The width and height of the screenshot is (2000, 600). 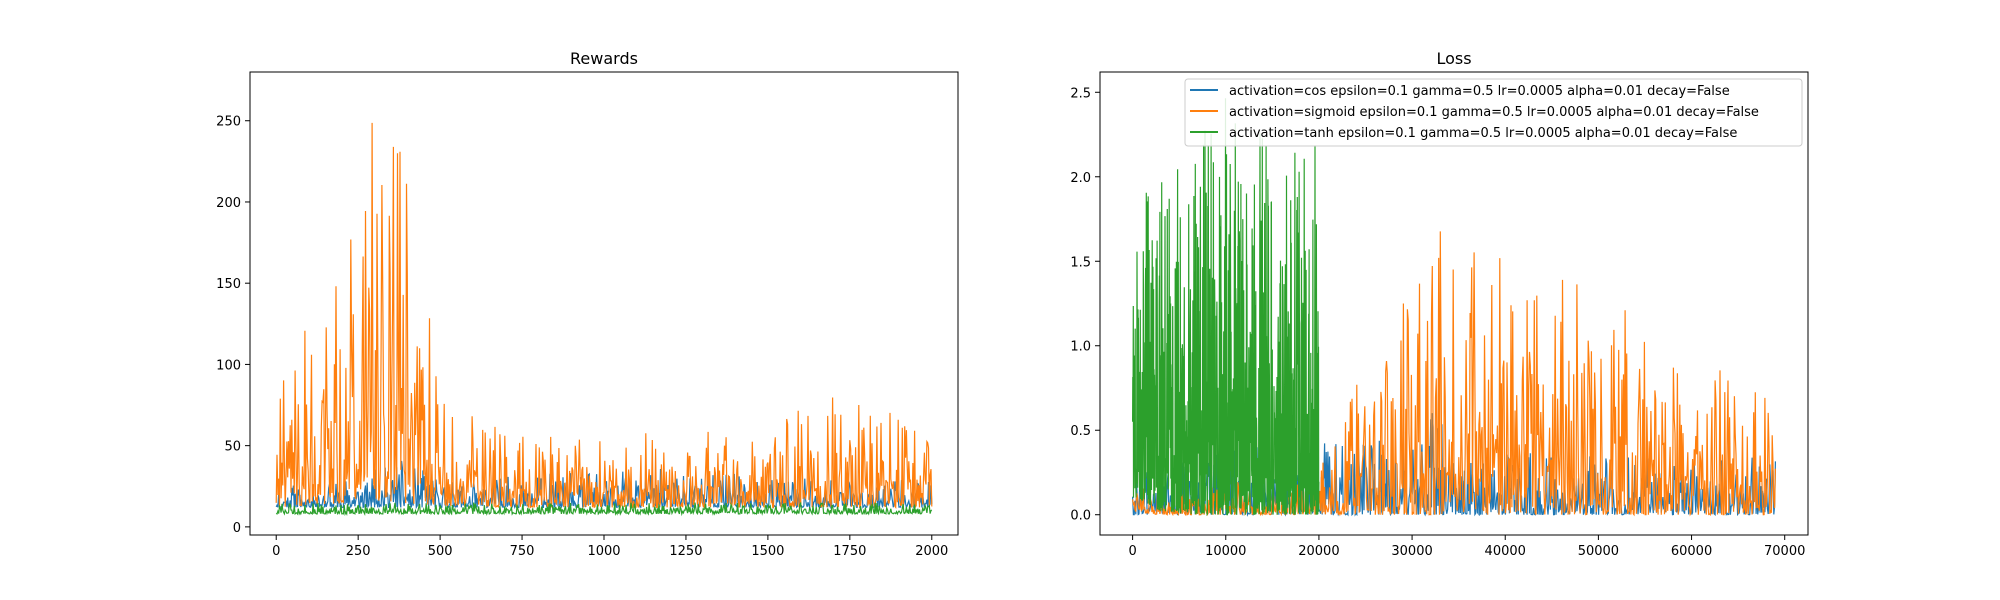 What do you see at coordinates (685, 551) in the screenshot?
I see `rewards-x-tick-label: 1250` at bounding box center [685, 551].